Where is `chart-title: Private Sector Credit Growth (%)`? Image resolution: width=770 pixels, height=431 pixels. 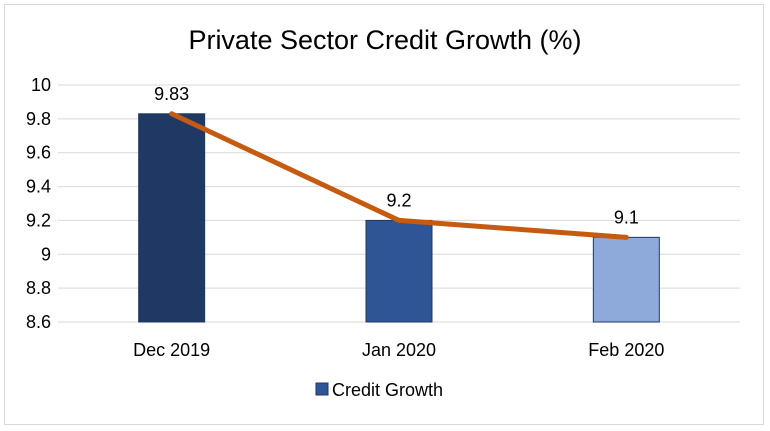
chart-title: Private Sector Credit Growth (%) is located at coordinates (384, 40).